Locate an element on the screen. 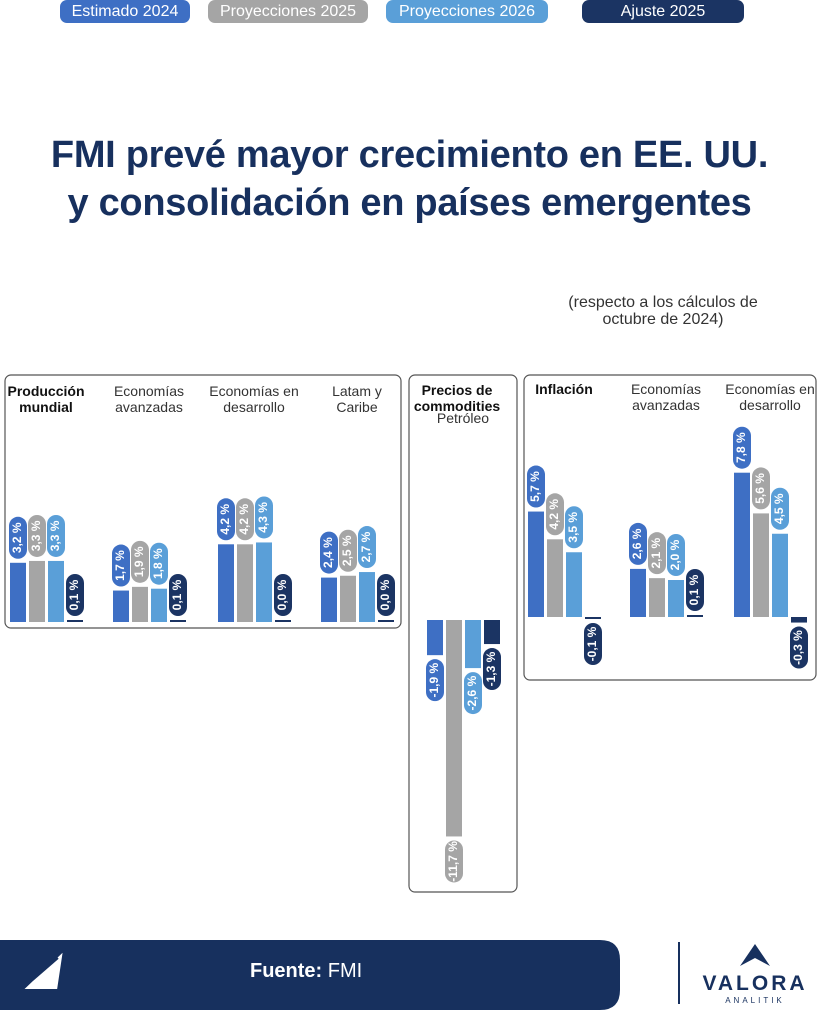 The height and width of the screenshot is (1024, 819). group-label: Inflación is located at coordinates (564, 389).